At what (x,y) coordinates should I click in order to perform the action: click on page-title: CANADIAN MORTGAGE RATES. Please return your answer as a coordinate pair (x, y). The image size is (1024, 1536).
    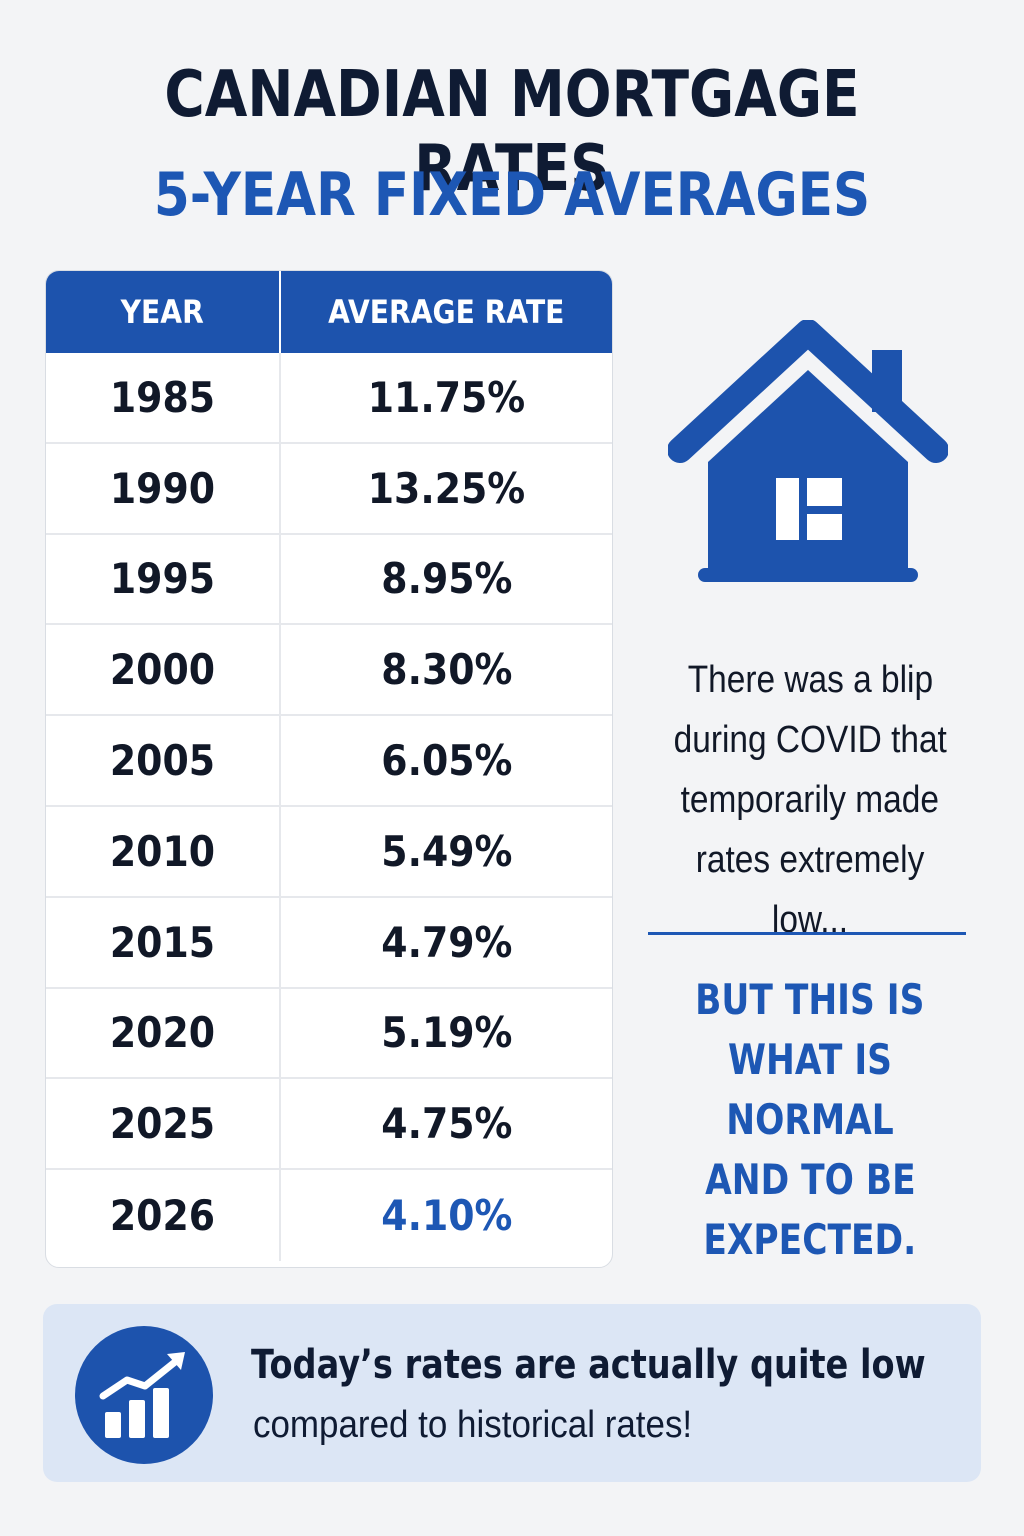
    Looking at the image, I should click on (512, 132).